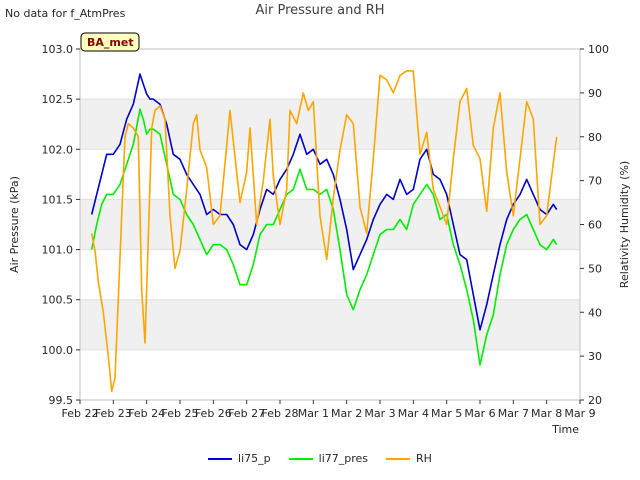  Describe the element at coordinates (180, 413) in the screenshot. I see `x-tick-label: Feb 25` at that location.